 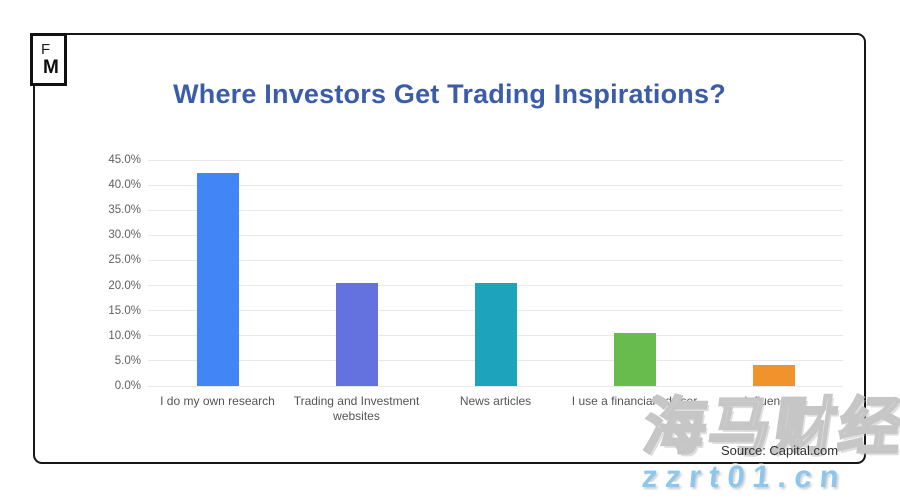 What do you see at coordinates (217, 401) in the screenshot?
I see `x-axis-category-label: I do my own research` at bounding box center [217, 401].